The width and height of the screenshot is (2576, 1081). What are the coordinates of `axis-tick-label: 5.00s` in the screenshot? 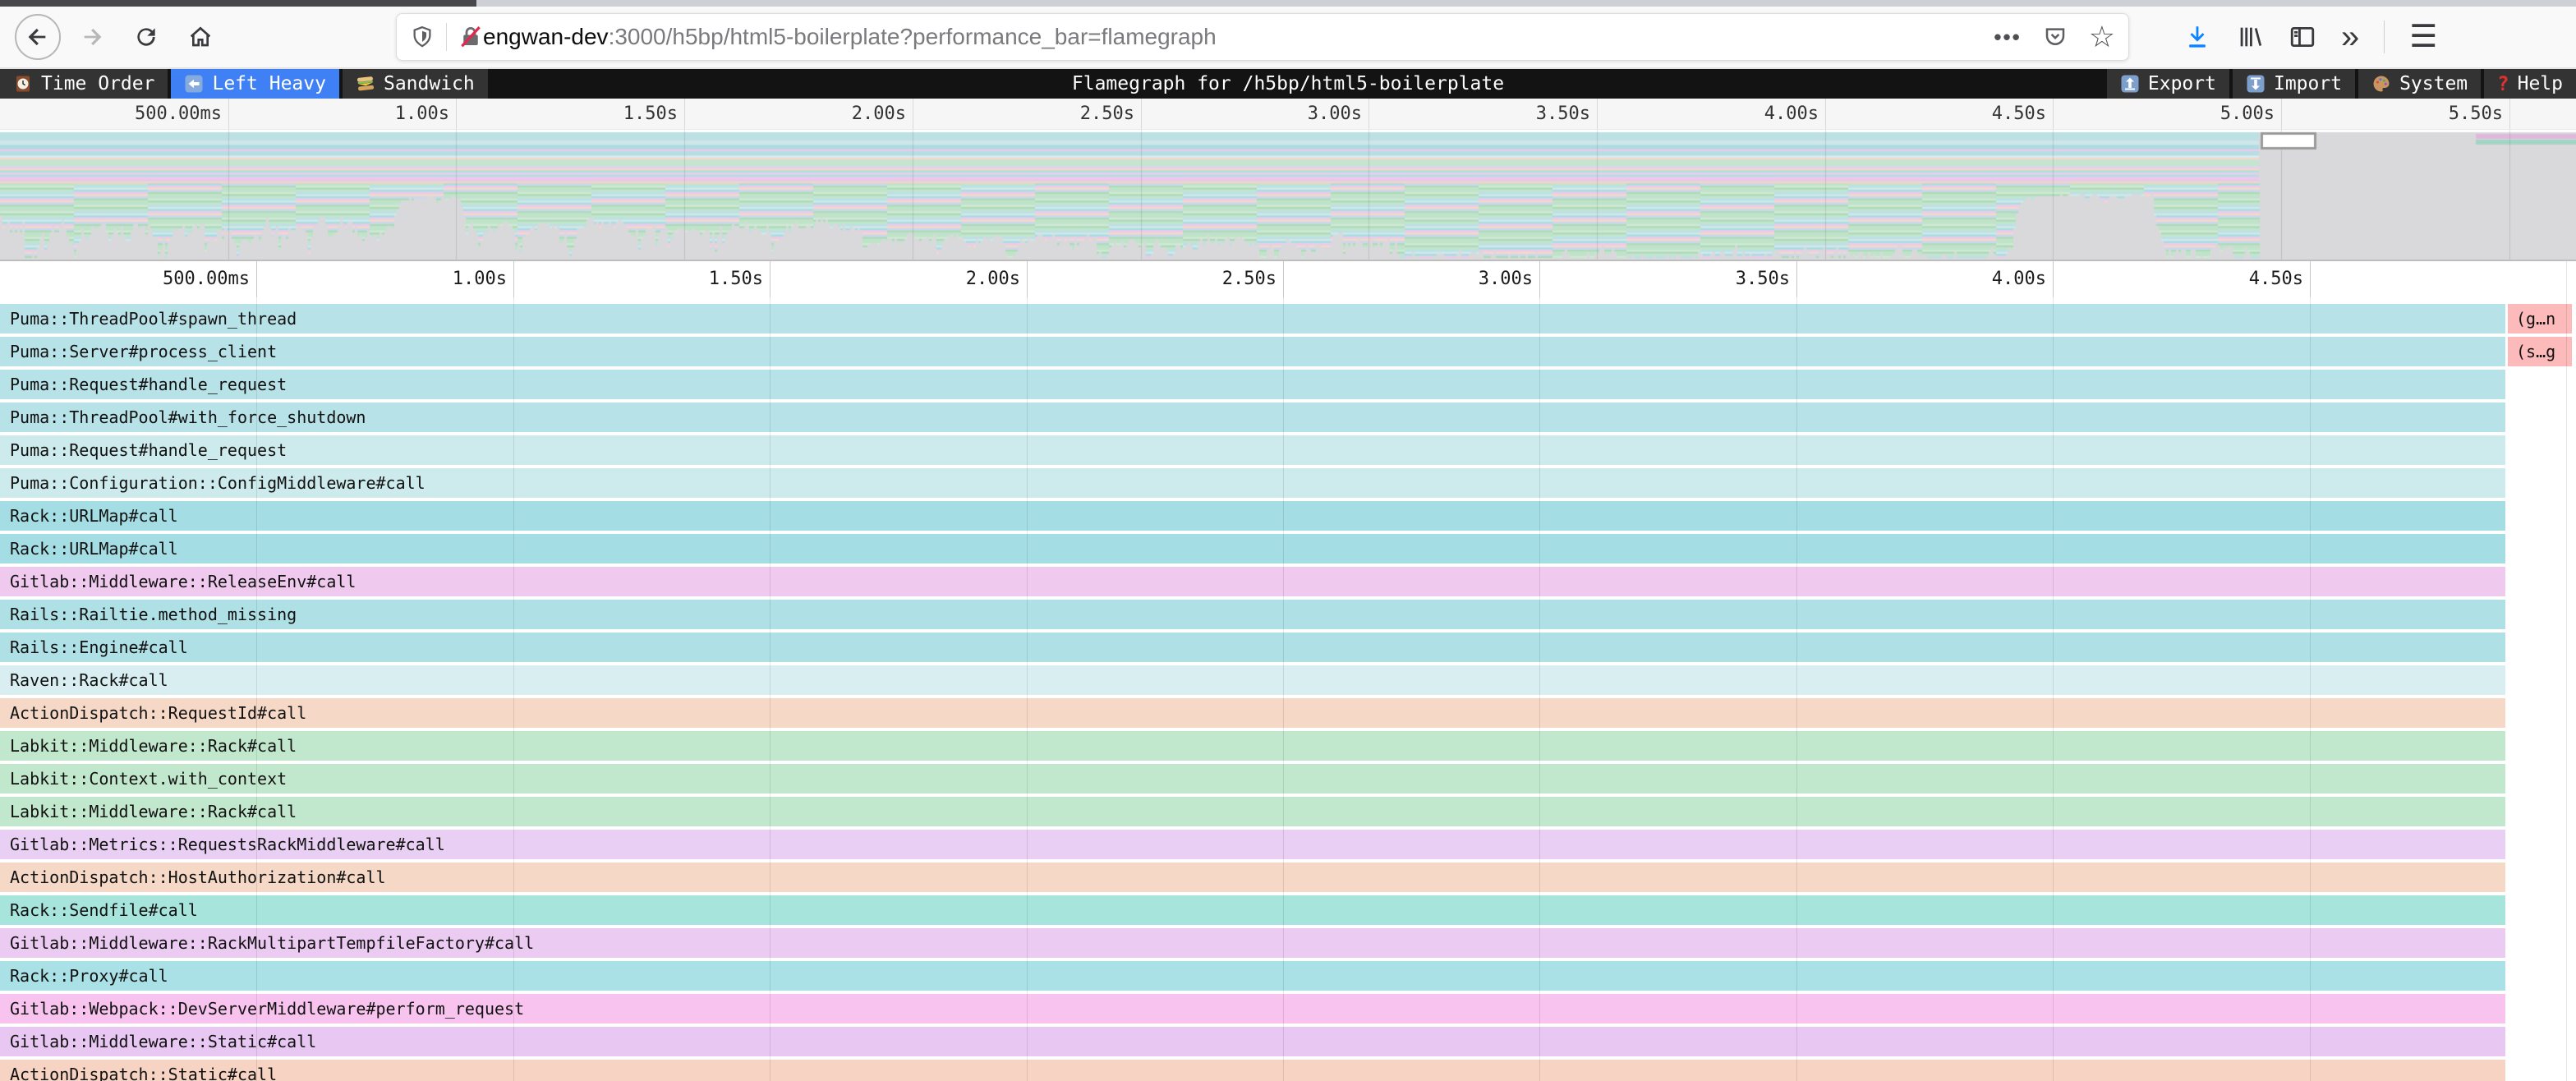 It's located at (2247, 114).